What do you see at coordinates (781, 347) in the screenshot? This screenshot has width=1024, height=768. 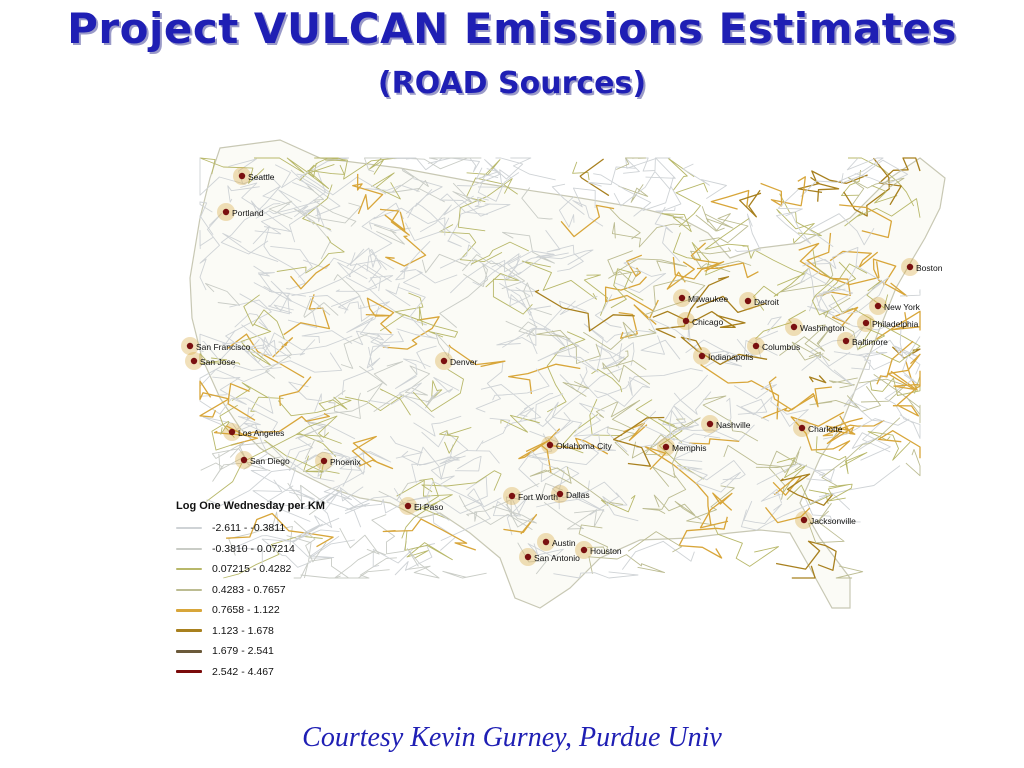 I see `city-label: Columbus` at bounding box center [781, 347].